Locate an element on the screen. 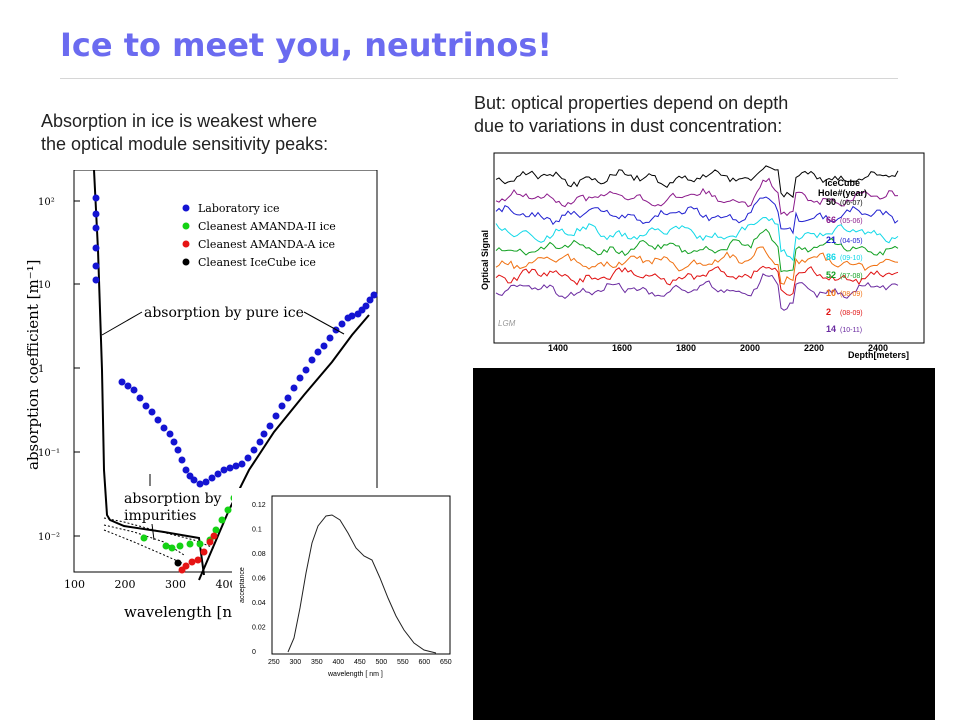 Image resolution: width=960 pixels, height=720 pixels. absorption-y-tick-label: 10² is located at coordinates (46, 202).